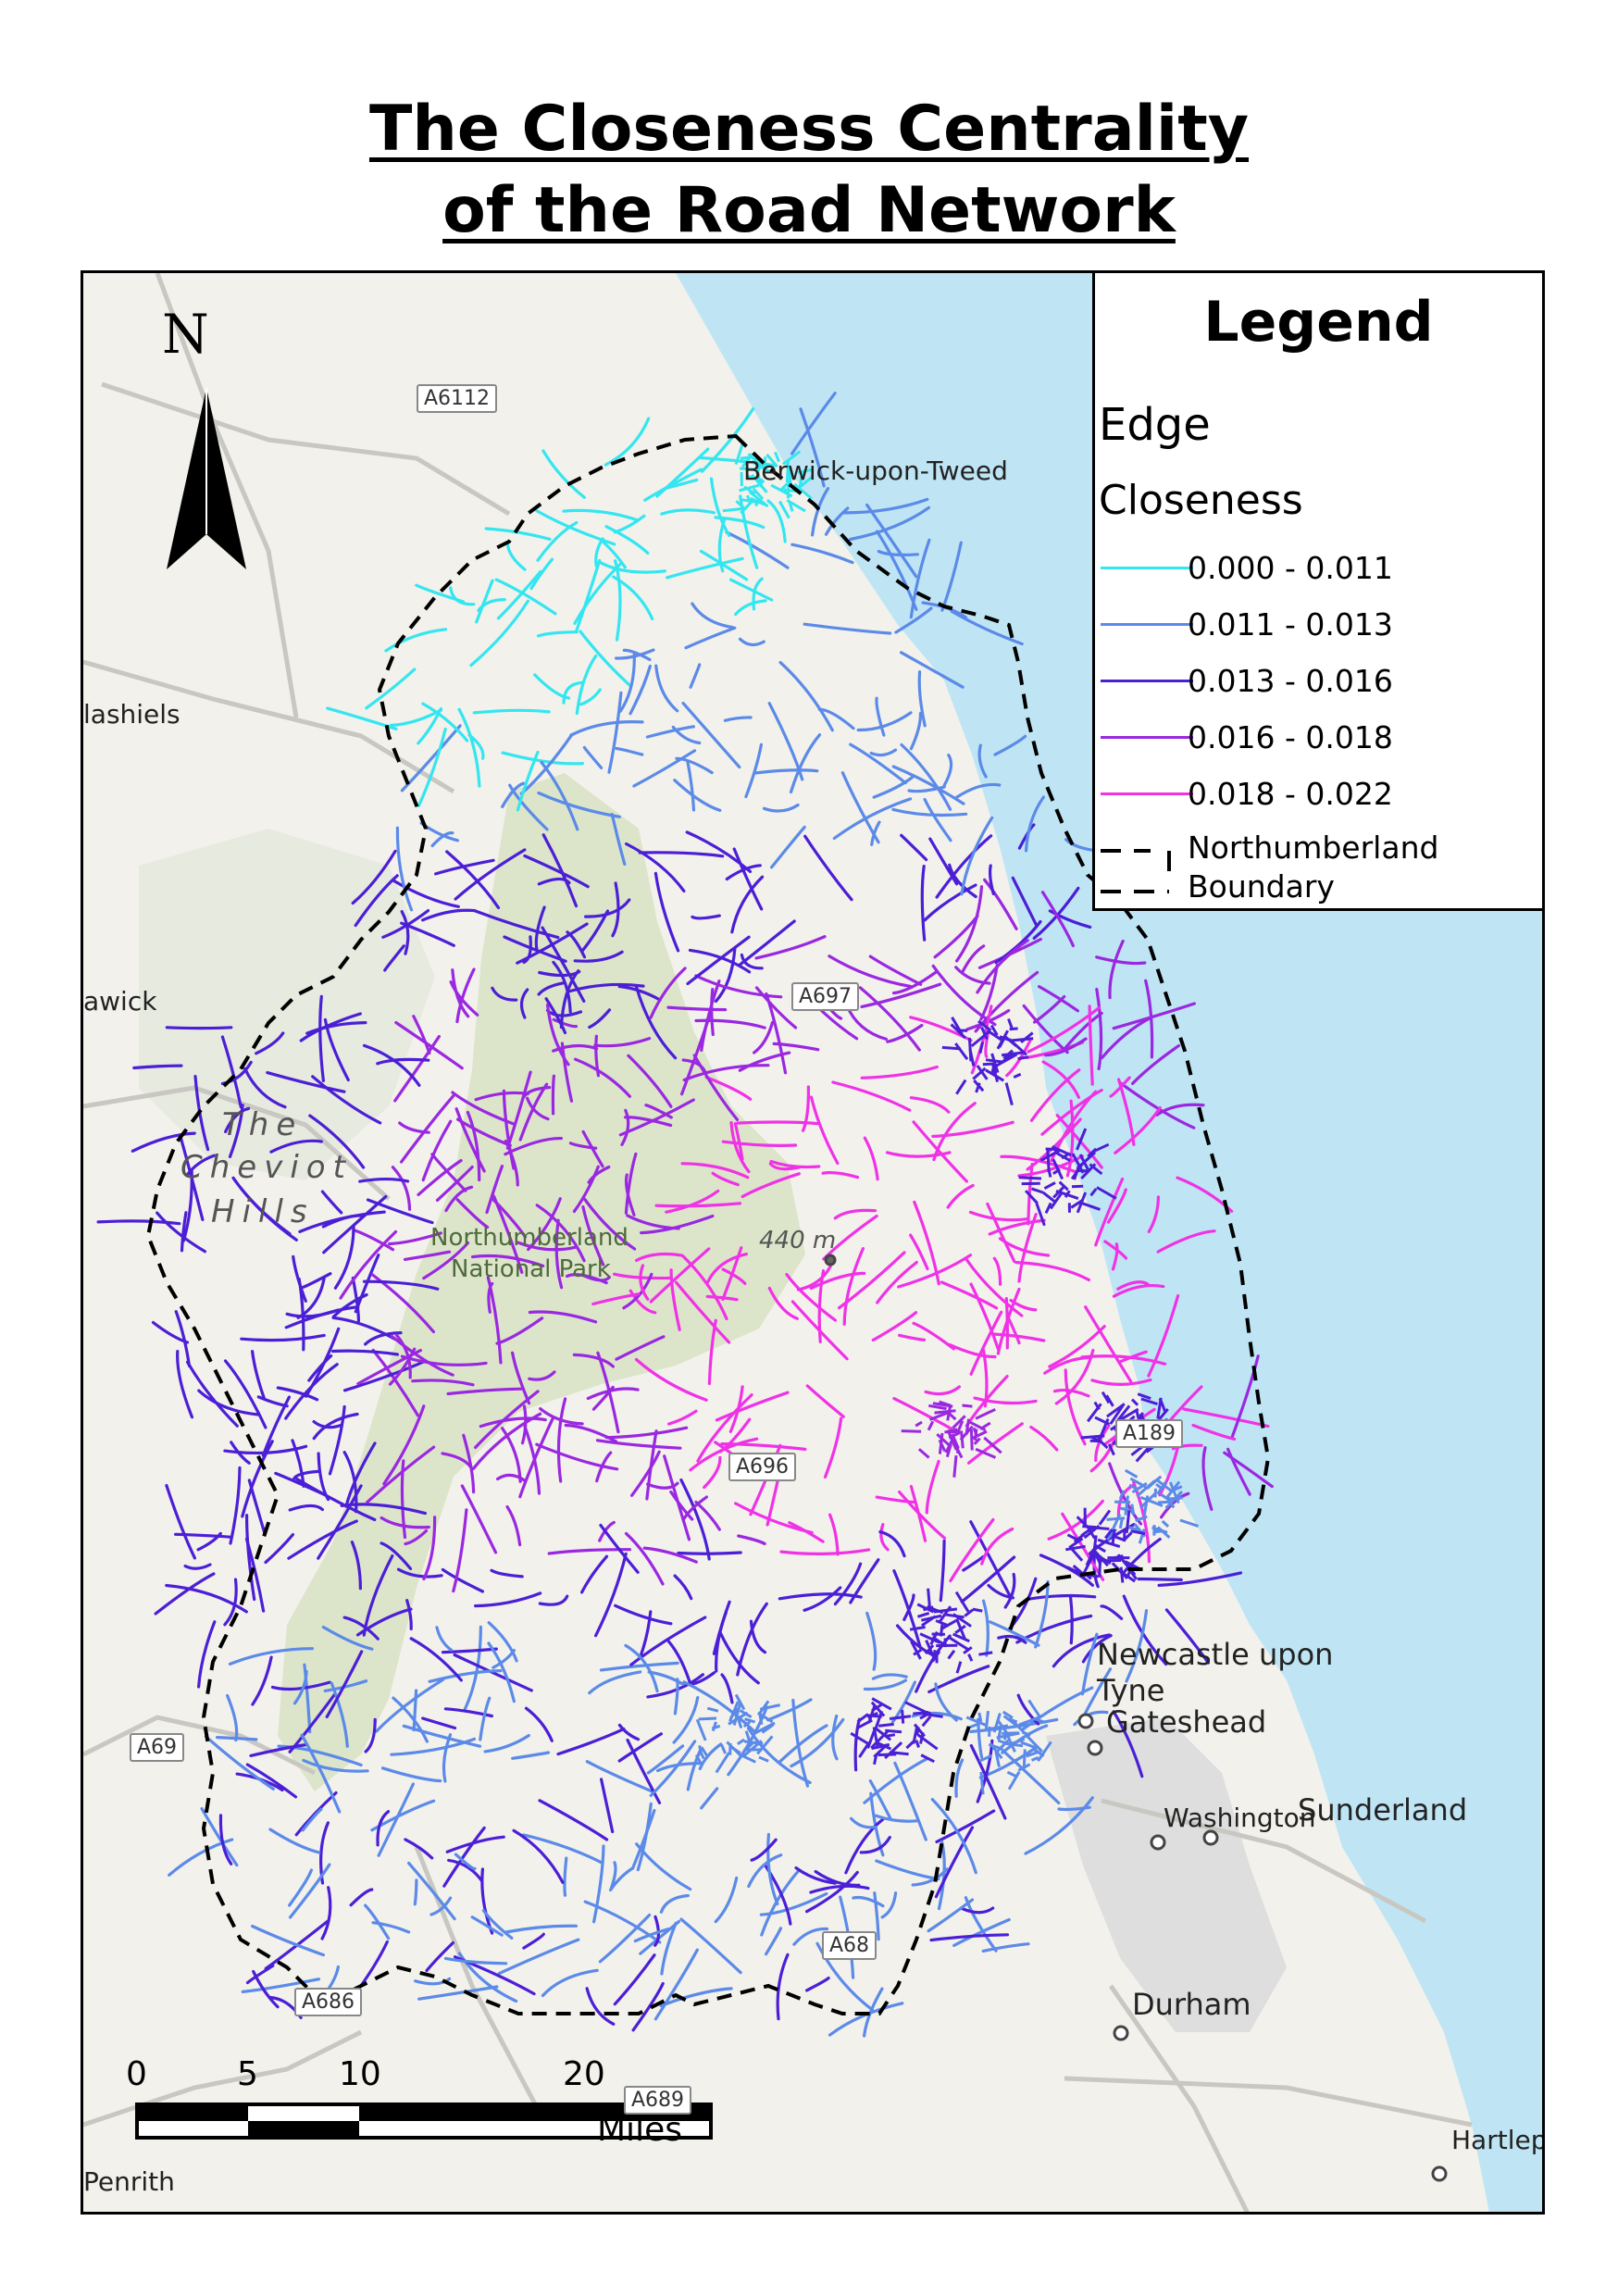 This screenshot has width=1618, height=2296. Describe the element at coordinates (809, 210) in the screenshot. I see `title-line-2: of the Road Network` at that location.